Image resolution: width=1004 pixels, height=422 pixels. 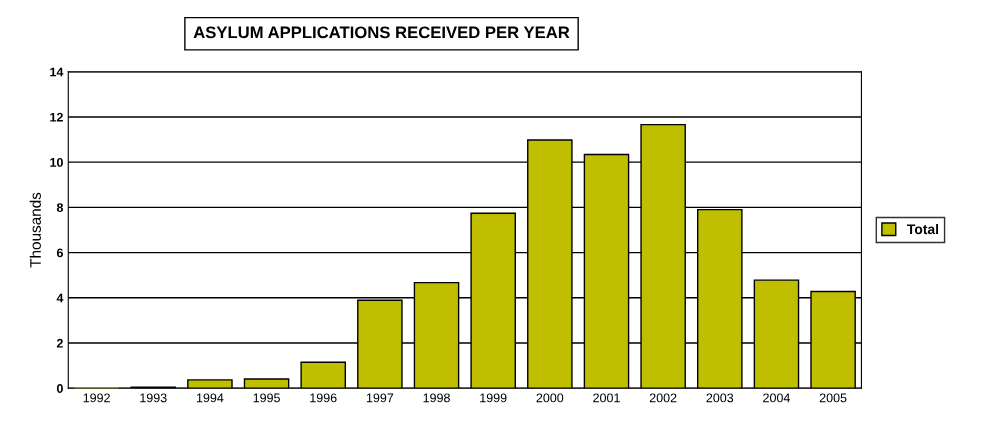 What do you see at coordinates (720, 398) in the screenshot?
I see `x-tick-label: 2003` at bounding box center [720, 398].